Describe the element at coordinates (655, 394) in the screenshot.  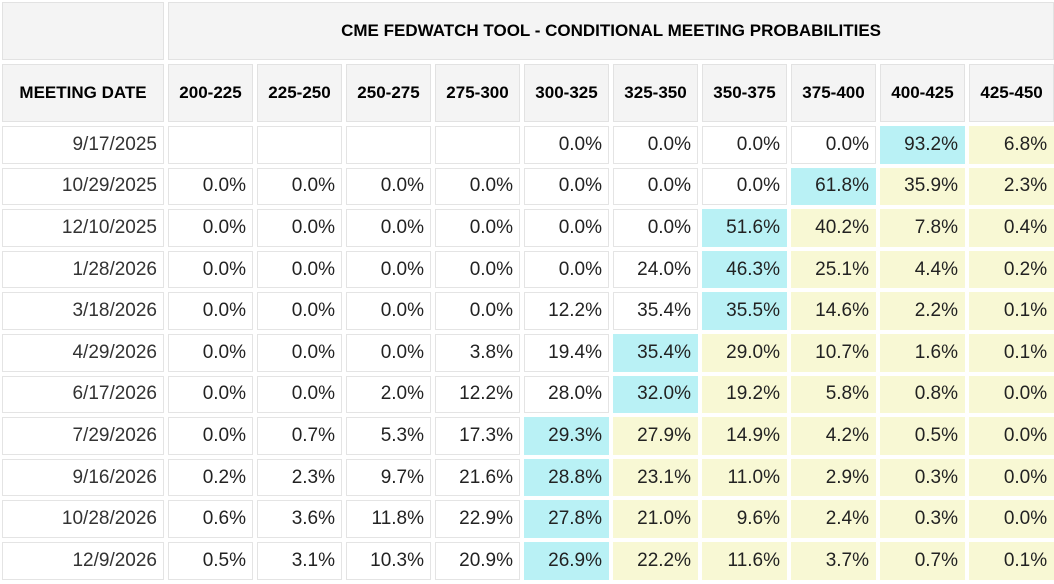
I see `probability-cell: 32.0%` at that location.